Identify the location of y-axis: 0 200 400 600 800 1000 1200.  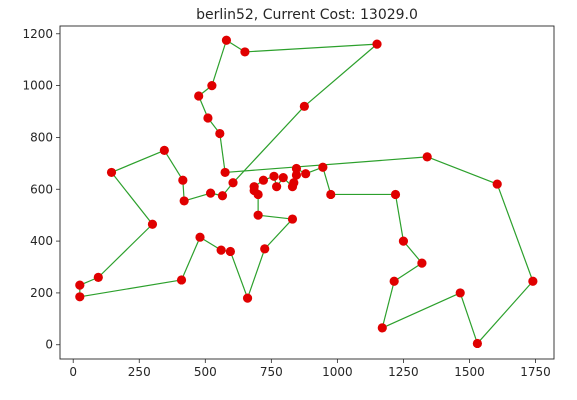
(41, 189).